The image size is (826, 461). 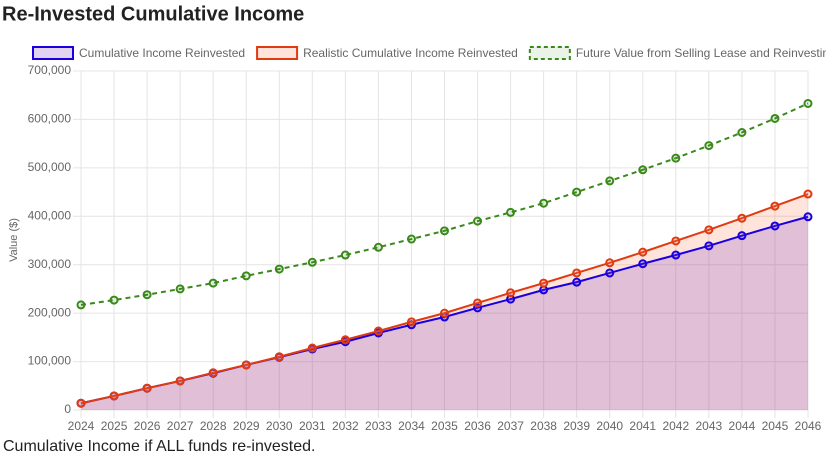 What do you see at coordinates (114, 426) in the screenshot?
I see `x-tick-label: 2025` at bounding box center [114, 426].